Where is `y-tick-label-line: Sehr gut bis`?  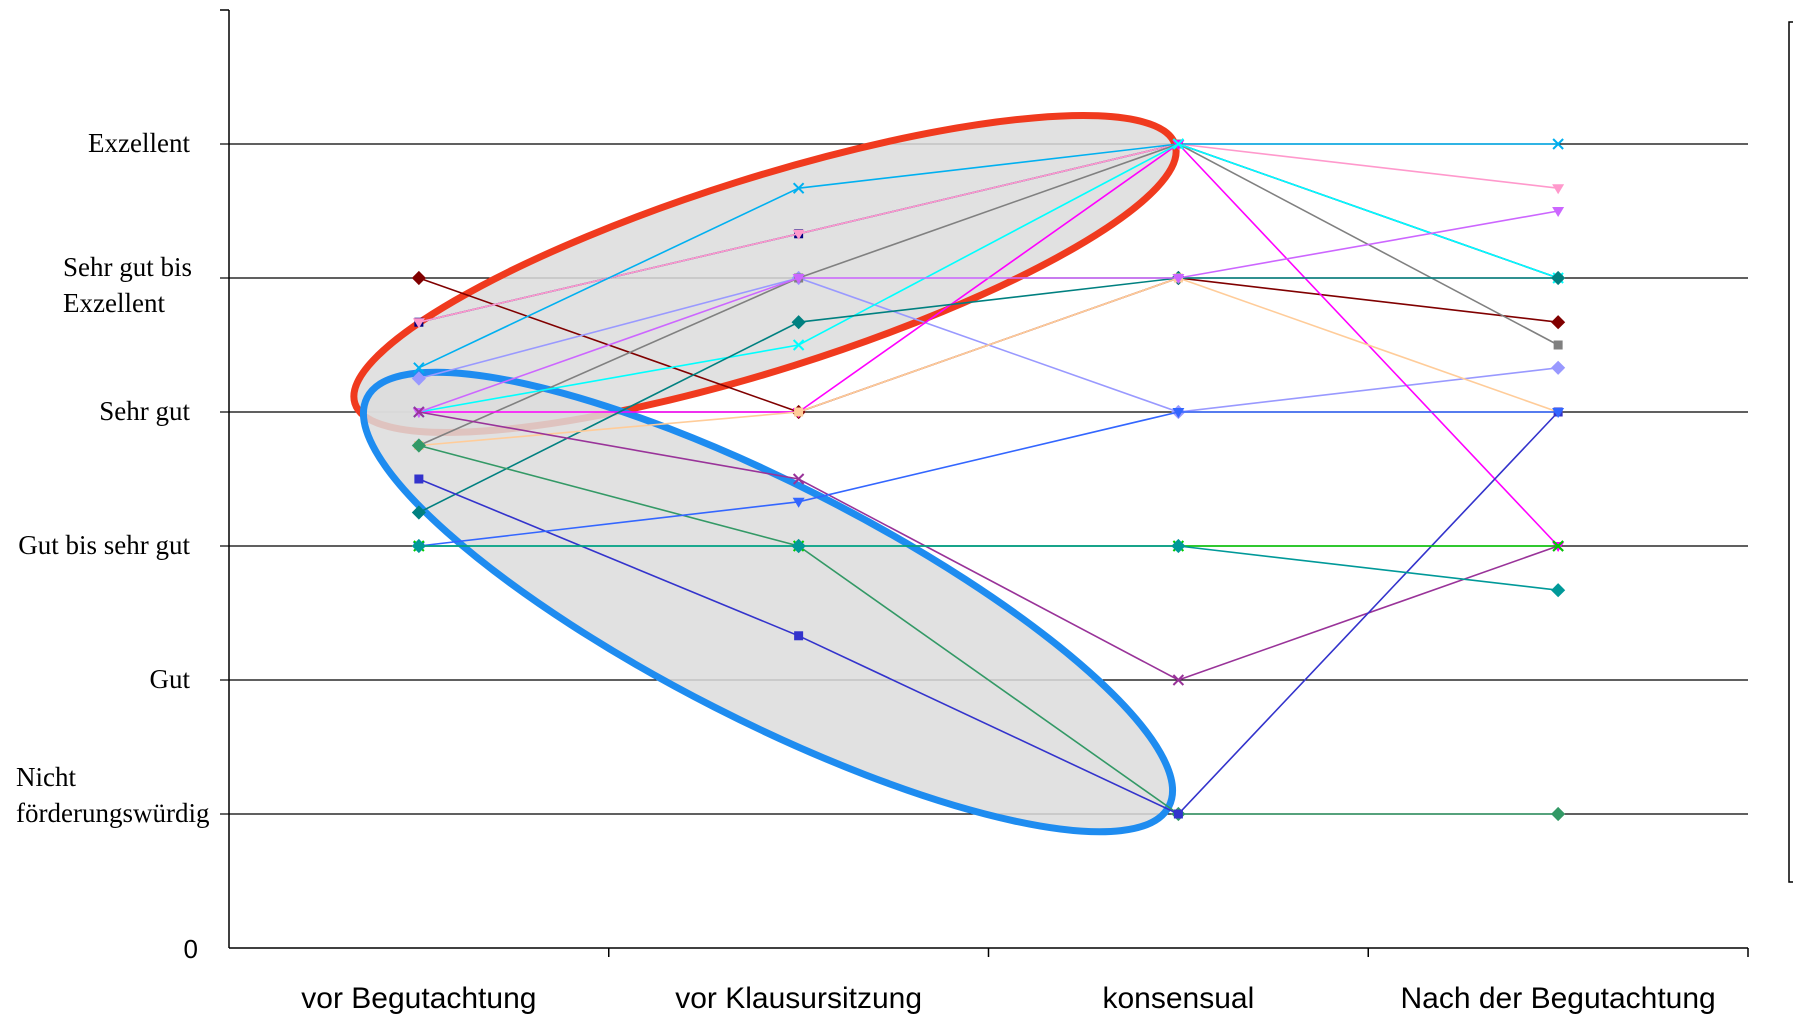
y-tick-label-line: Sehr gut bis is located at coordinates (127, 267).